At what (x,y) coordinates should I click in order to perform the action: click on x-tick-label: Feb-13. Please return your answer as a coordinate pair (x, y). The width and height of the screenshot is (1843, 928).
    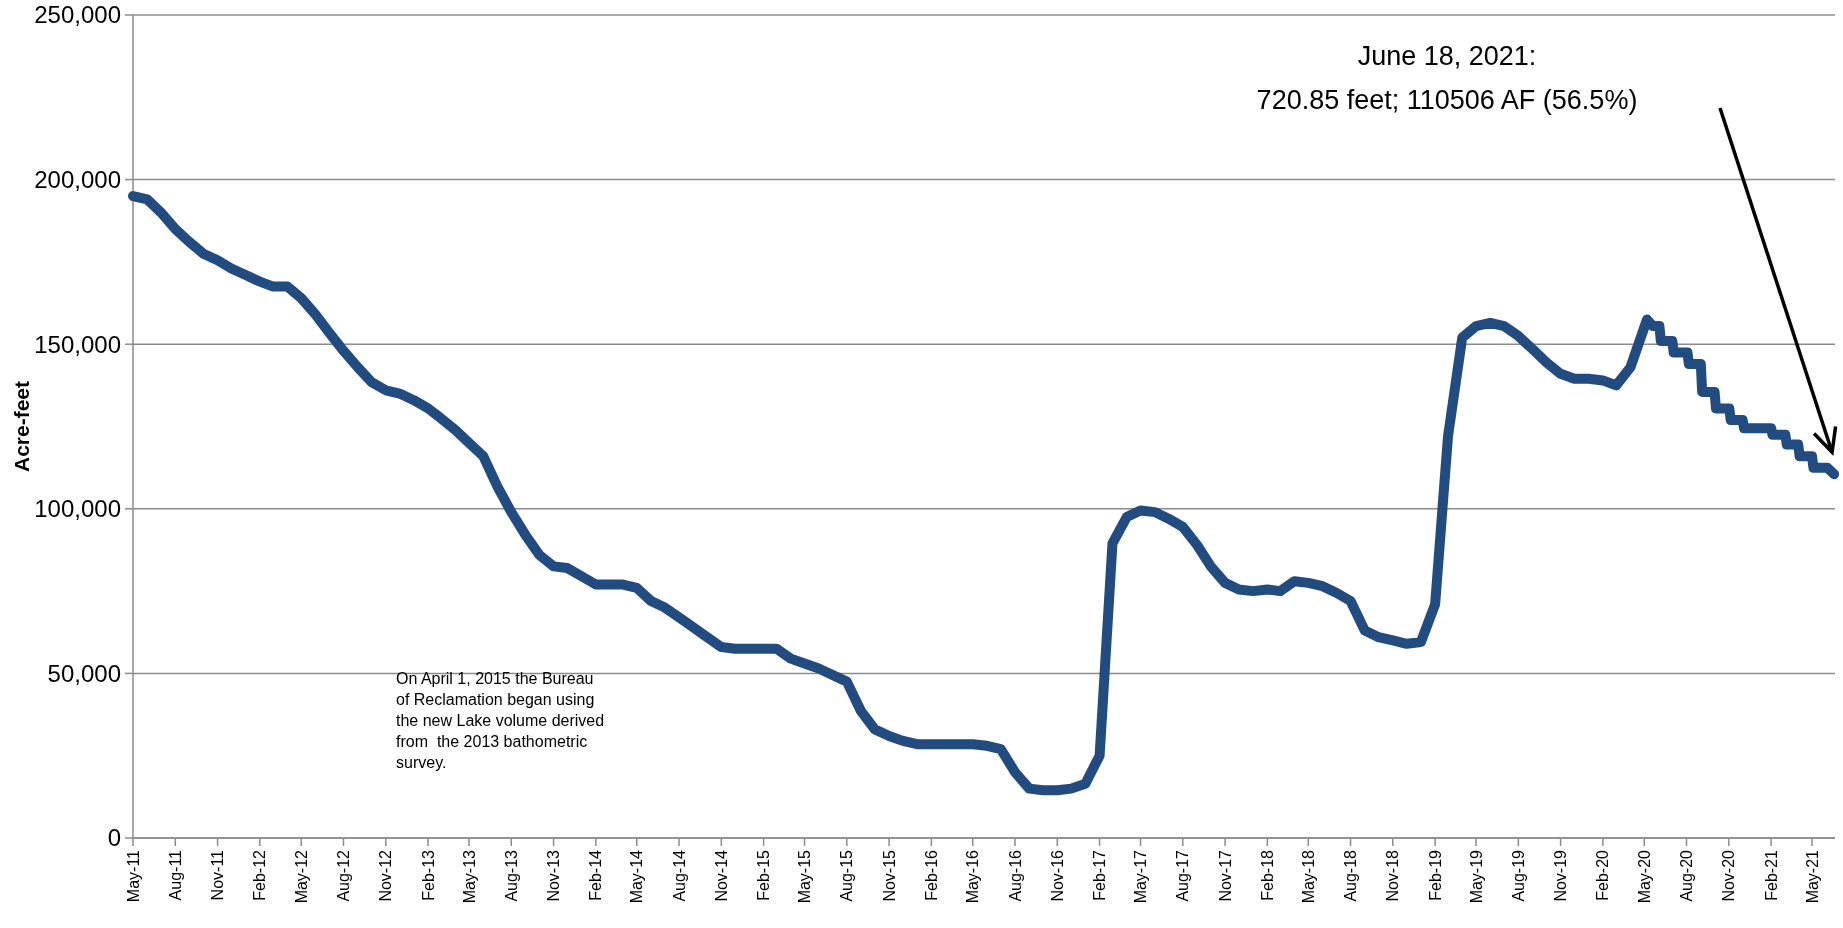
    Looking at the image, I should click on (428, 875).